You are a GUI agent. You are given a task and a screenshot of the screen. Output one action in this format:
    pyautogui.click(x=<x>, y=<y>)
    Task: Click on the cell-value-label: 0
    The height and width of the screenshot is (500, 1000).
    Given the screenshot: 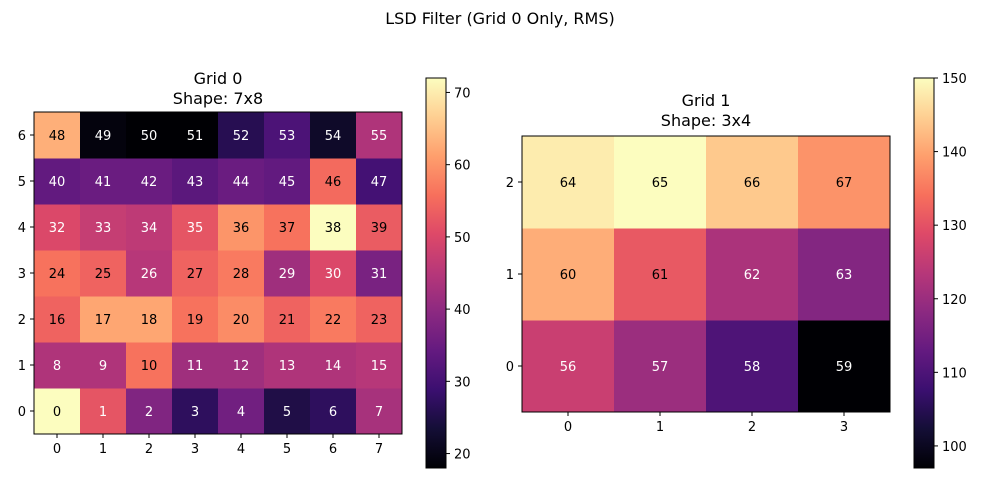 What is the action you would take?
    pyautogui.click(x=57, y=412)
    